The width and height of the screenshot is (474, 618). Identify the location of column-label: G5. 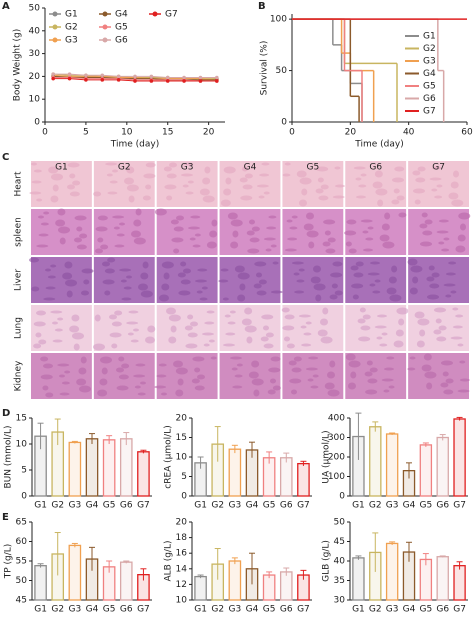
(313, 168).